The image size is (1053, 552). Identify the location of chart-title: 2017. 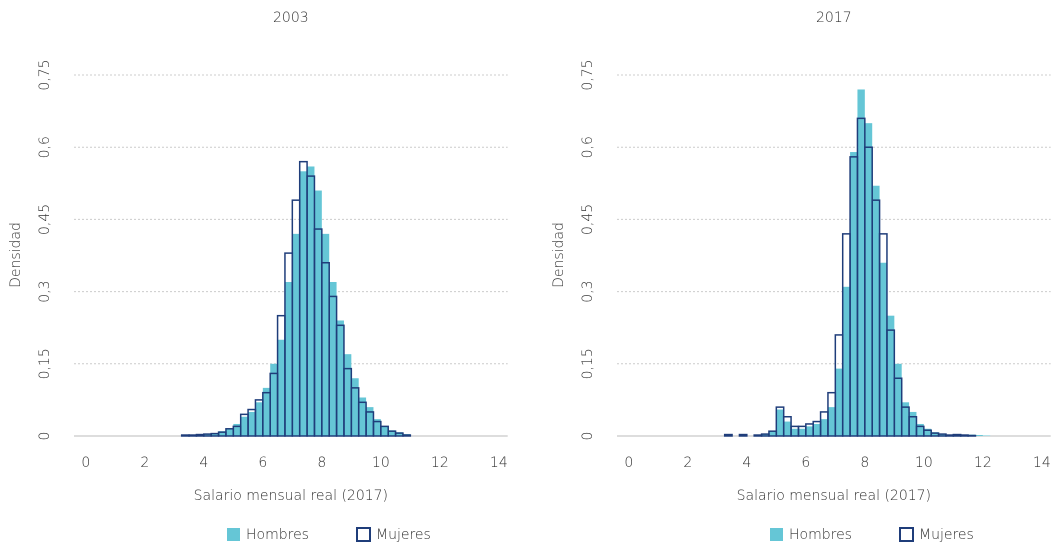
(834, 18).